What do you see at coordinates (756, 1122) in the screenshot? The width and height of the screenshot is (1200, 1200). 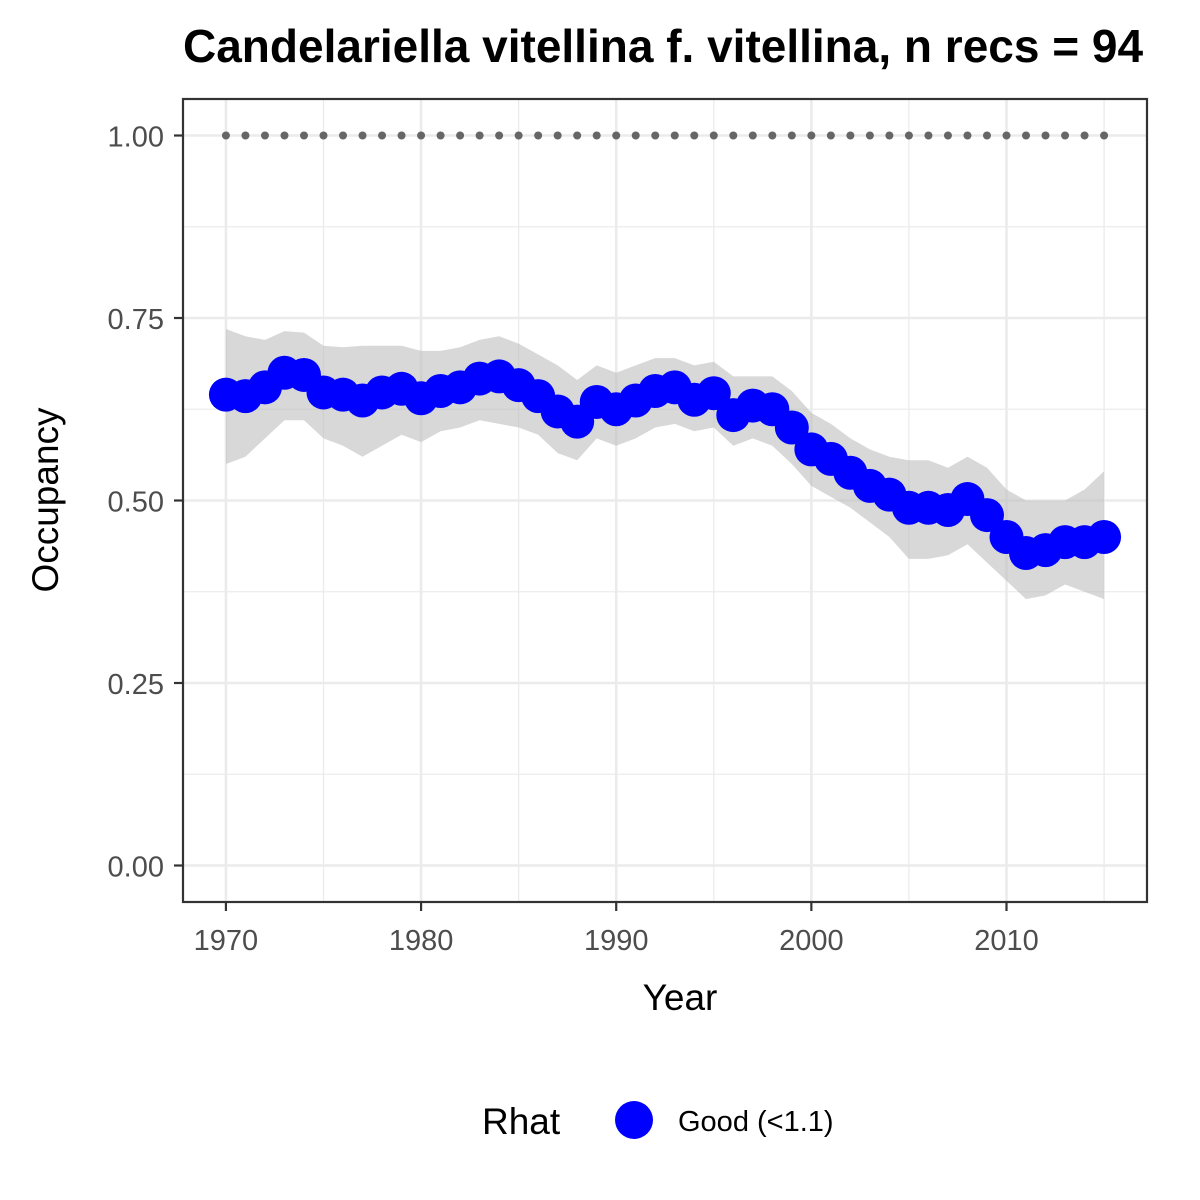 I see `legend-label-good: Good (<1.1)` at bounding box center [756, 1122].